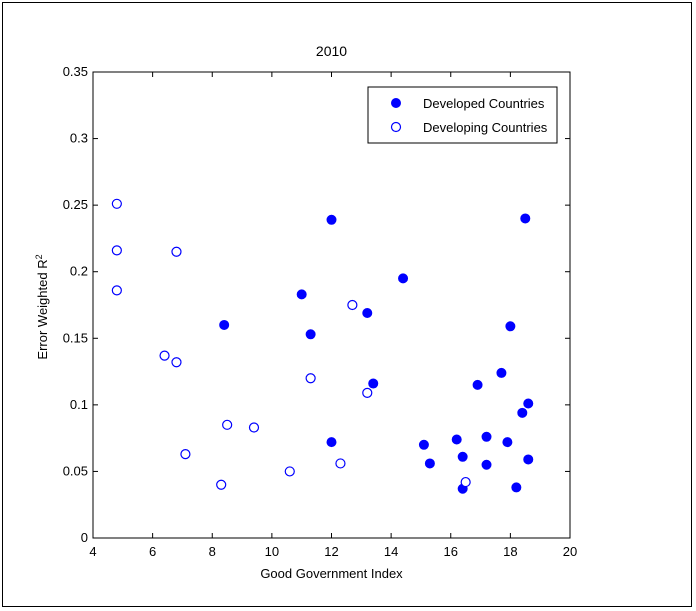 Image resolution: width=696 pixels, height=611 pixels. I want to click on y-tick-label: 0.25, so click(75, 204).